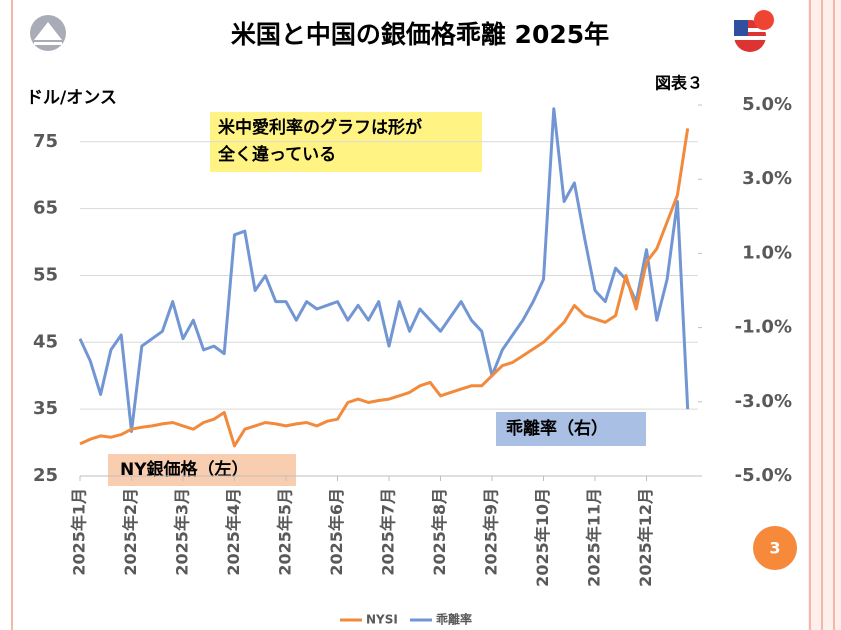 Image resolution: width=841 pixels, height=630 pixels. What do you see at coordinates (79, 532) in the screenshot?
I see `x-tick-label: 2025年1月` at bounding box center [79, 532].